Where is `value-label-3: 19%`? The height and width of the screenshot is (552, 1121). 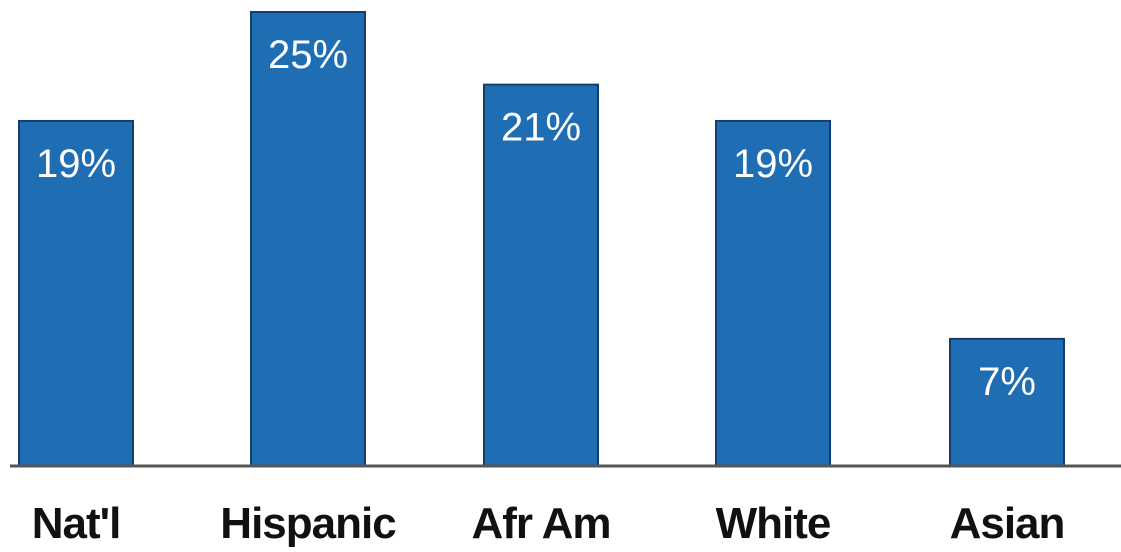 value-label-3: 19% is located at coordinates (773, 164).